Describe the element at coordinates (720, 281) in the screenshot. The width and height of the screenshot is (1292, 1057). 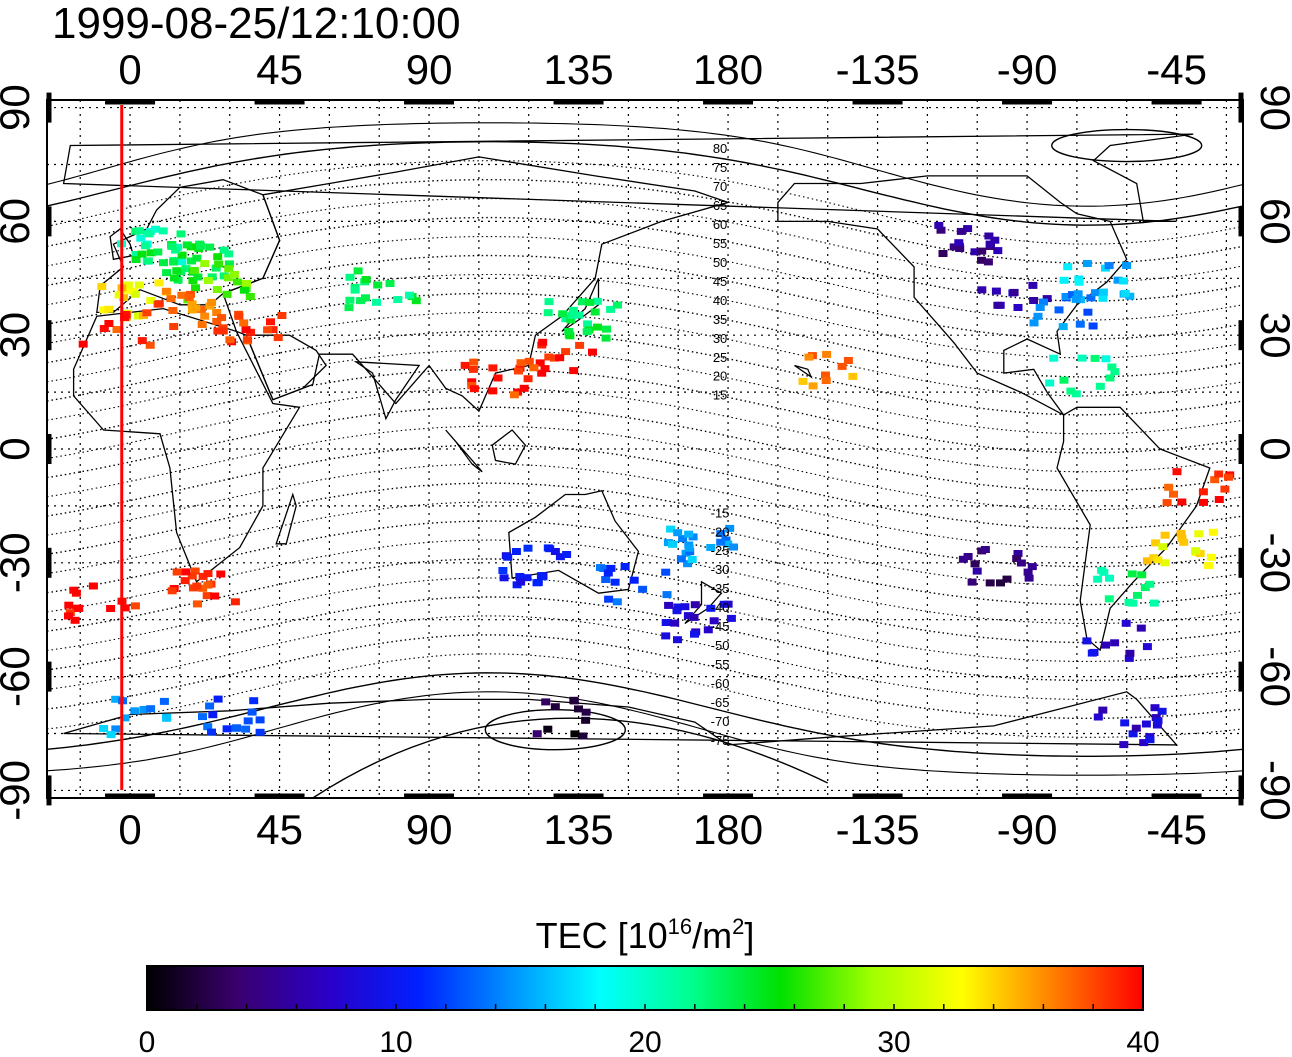
I see `contour-label: 45` at that location.